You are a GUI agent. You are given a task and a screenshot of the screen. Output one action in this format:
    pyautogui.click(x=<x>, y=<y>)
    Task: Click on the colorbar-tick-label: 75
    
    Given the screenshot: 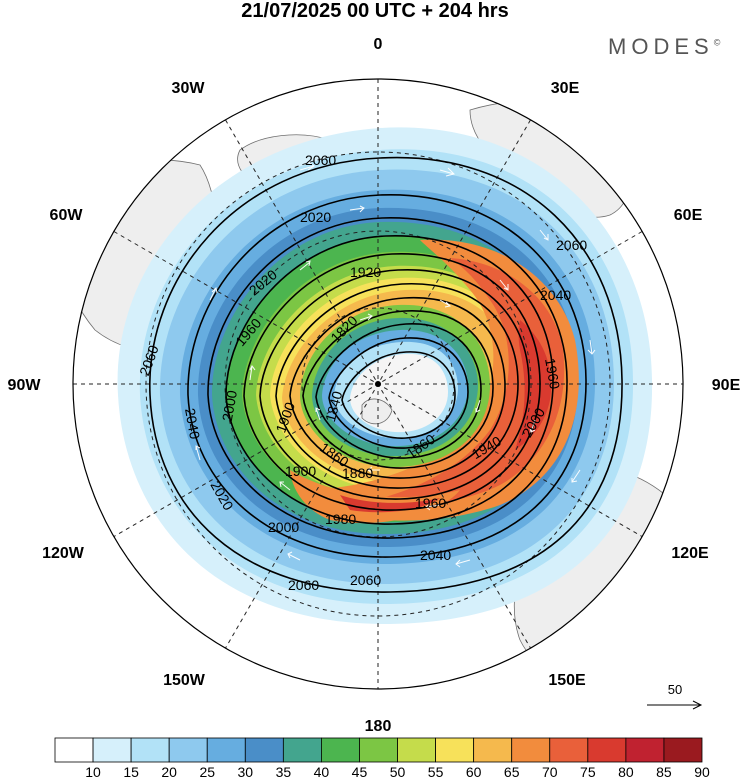 What is the action you would take?
    pyautogui.click(x=588, y=772)
    